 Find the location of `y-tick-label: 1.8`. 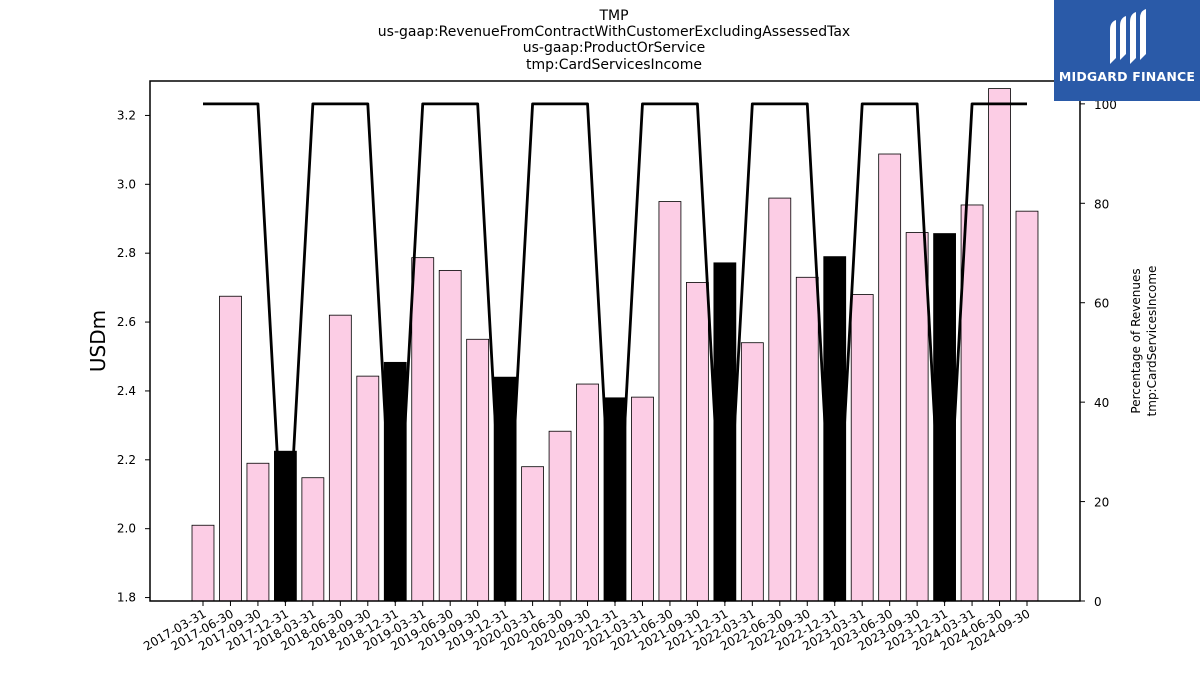

y-tick-label: 1.8 is located at coordinates (126, 598).